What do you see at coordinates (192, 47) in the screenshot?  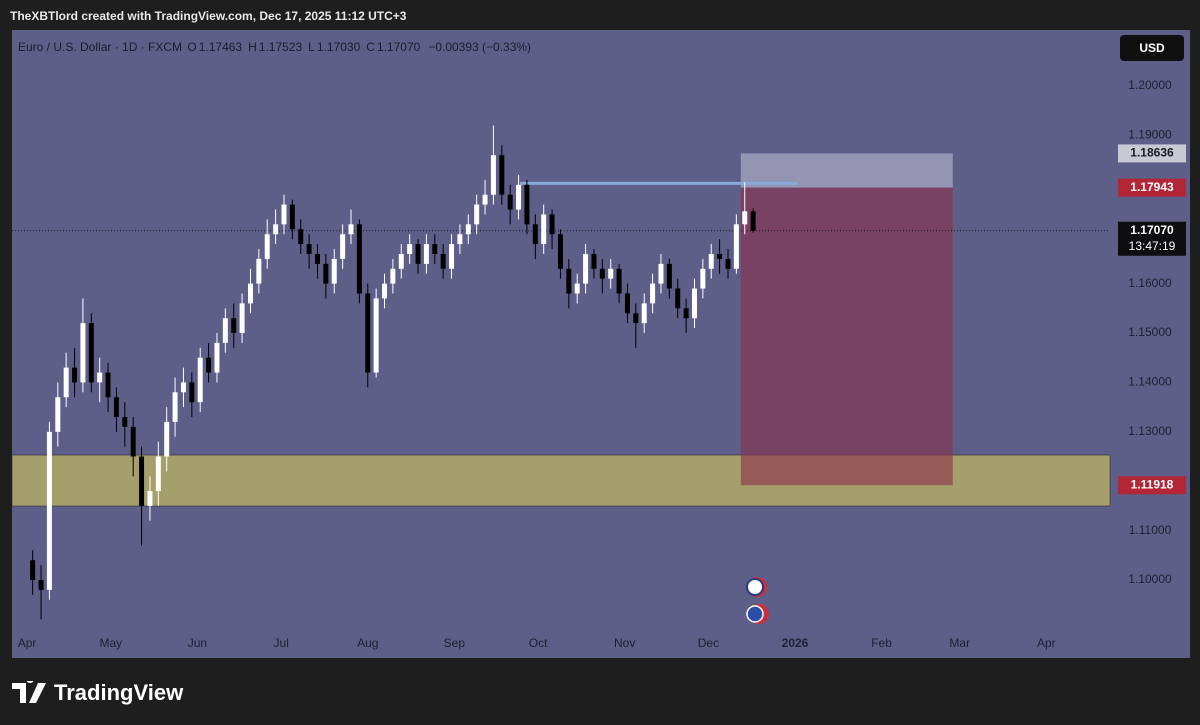 I see `ohlc-key: O` at bounding box center [192, 47].